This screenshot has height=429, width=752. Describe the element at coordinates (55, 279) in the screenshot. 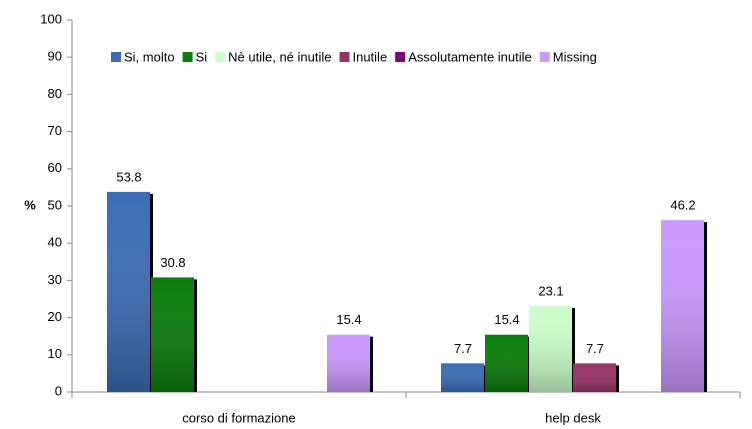

I see `y-tick-label: 30` at that location.